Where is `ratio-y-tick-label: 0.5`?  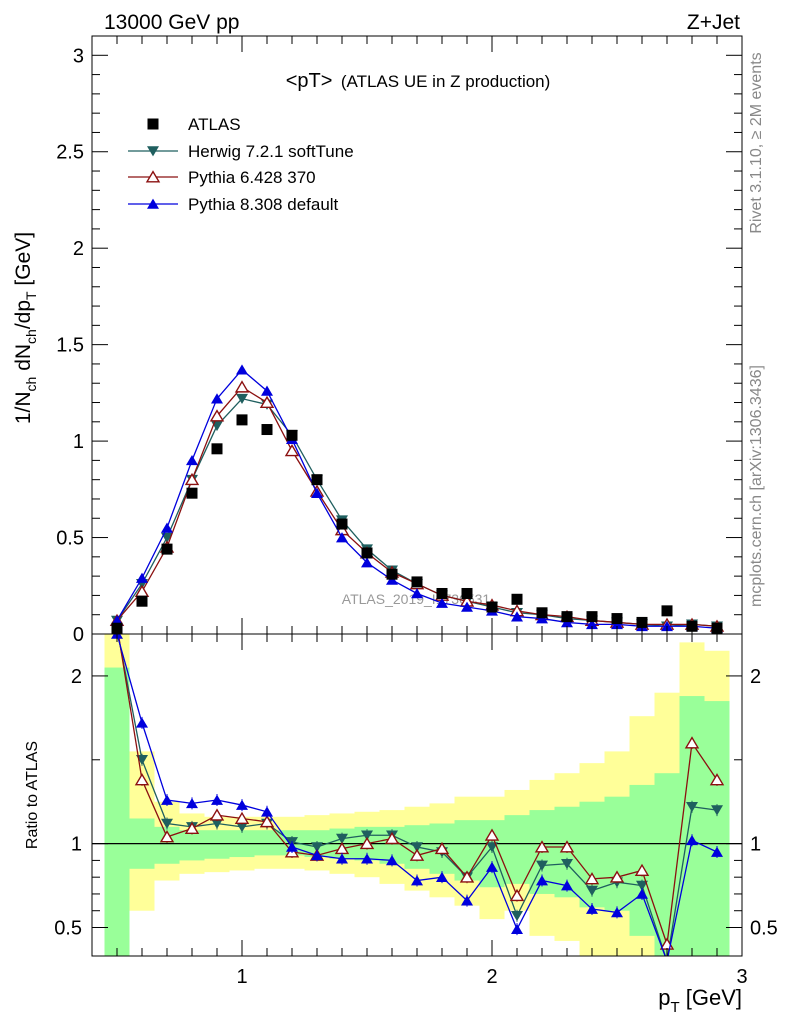 ratio-y-tick-label: 0.5 is located at coordinates (68, 928).